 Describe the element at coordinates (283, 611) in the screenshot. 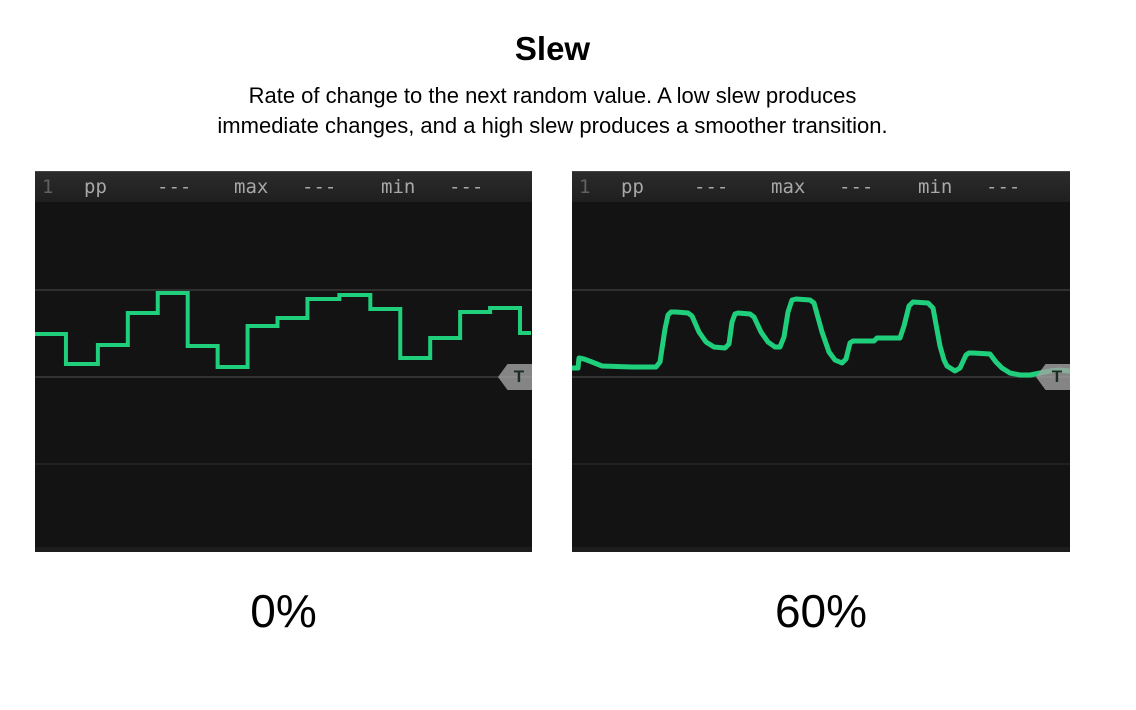

I see `caption-no-slew: 0%` at that location.